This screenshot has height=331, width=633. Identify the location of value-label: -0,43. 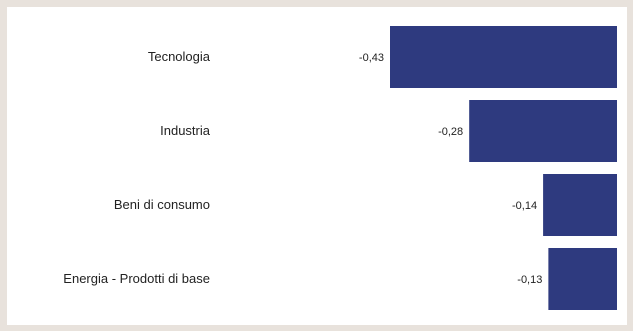
(371, 58).